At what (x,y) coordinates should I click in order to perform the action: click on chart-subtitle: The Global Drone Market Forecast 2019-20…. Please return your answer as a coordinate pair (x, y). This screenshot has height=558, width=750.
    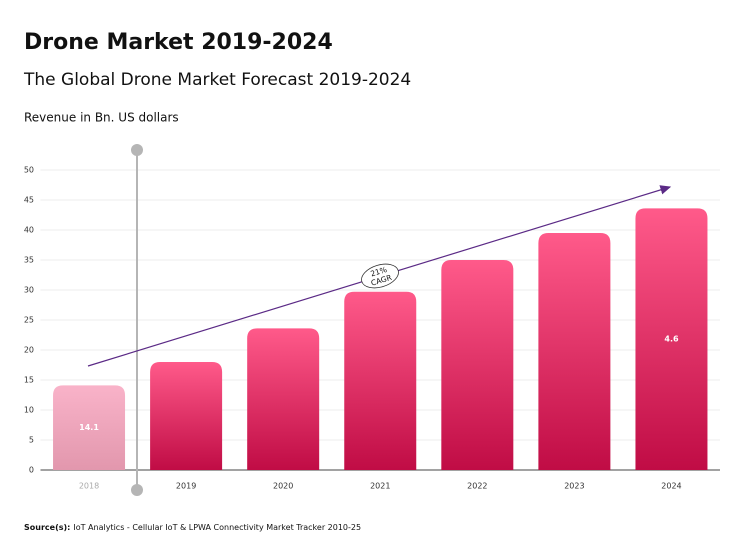
    Looking at the image, I should click on (217, 80).